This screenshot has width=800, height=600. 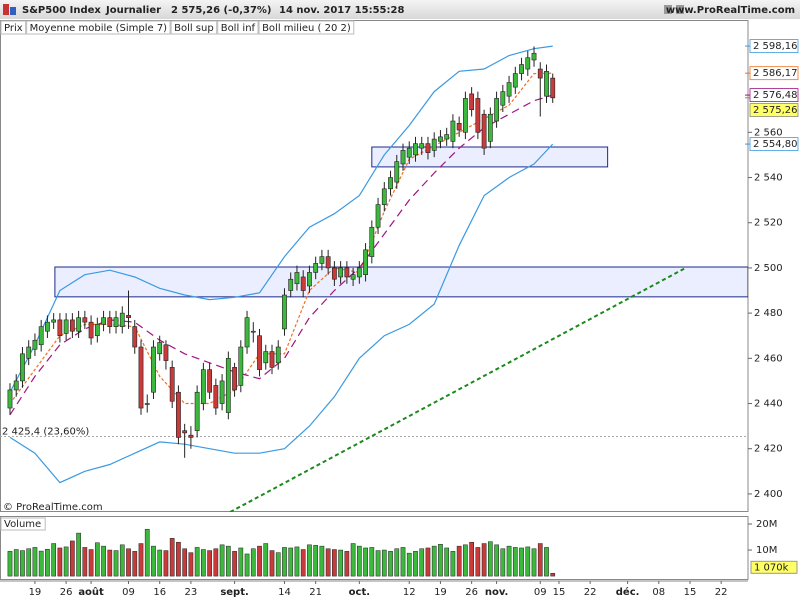 I want to click on x-tick-label: déc., so click(x=628, y=592).